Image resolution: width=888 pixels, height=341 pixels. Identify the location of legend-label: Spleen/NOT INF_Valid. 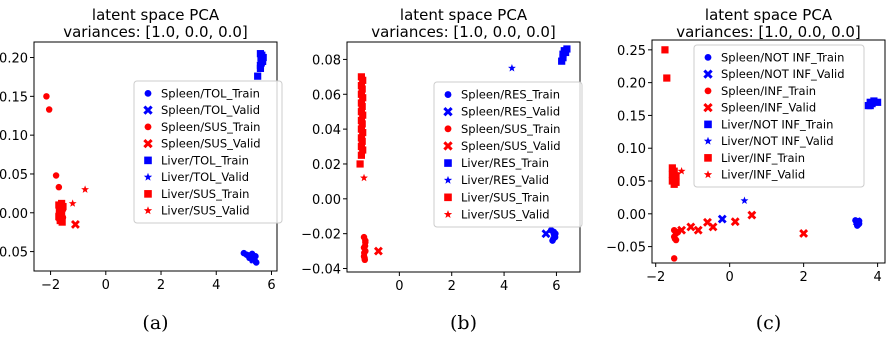
(783, 74).